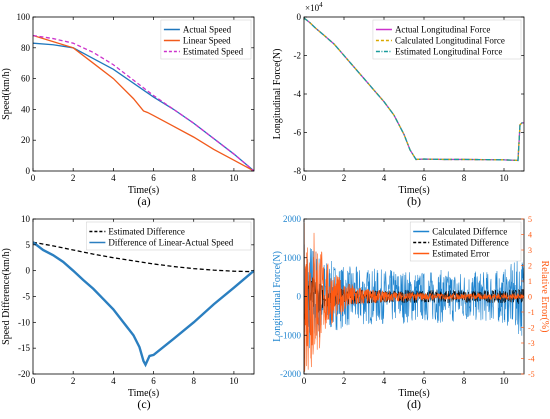 This screenshot has height=419, width=550. What do you see at coordinates (170, 243) in the screenshot?
I see `legend-label: Difference of Linear-Actual Speed` at bounding box center [170, 243].